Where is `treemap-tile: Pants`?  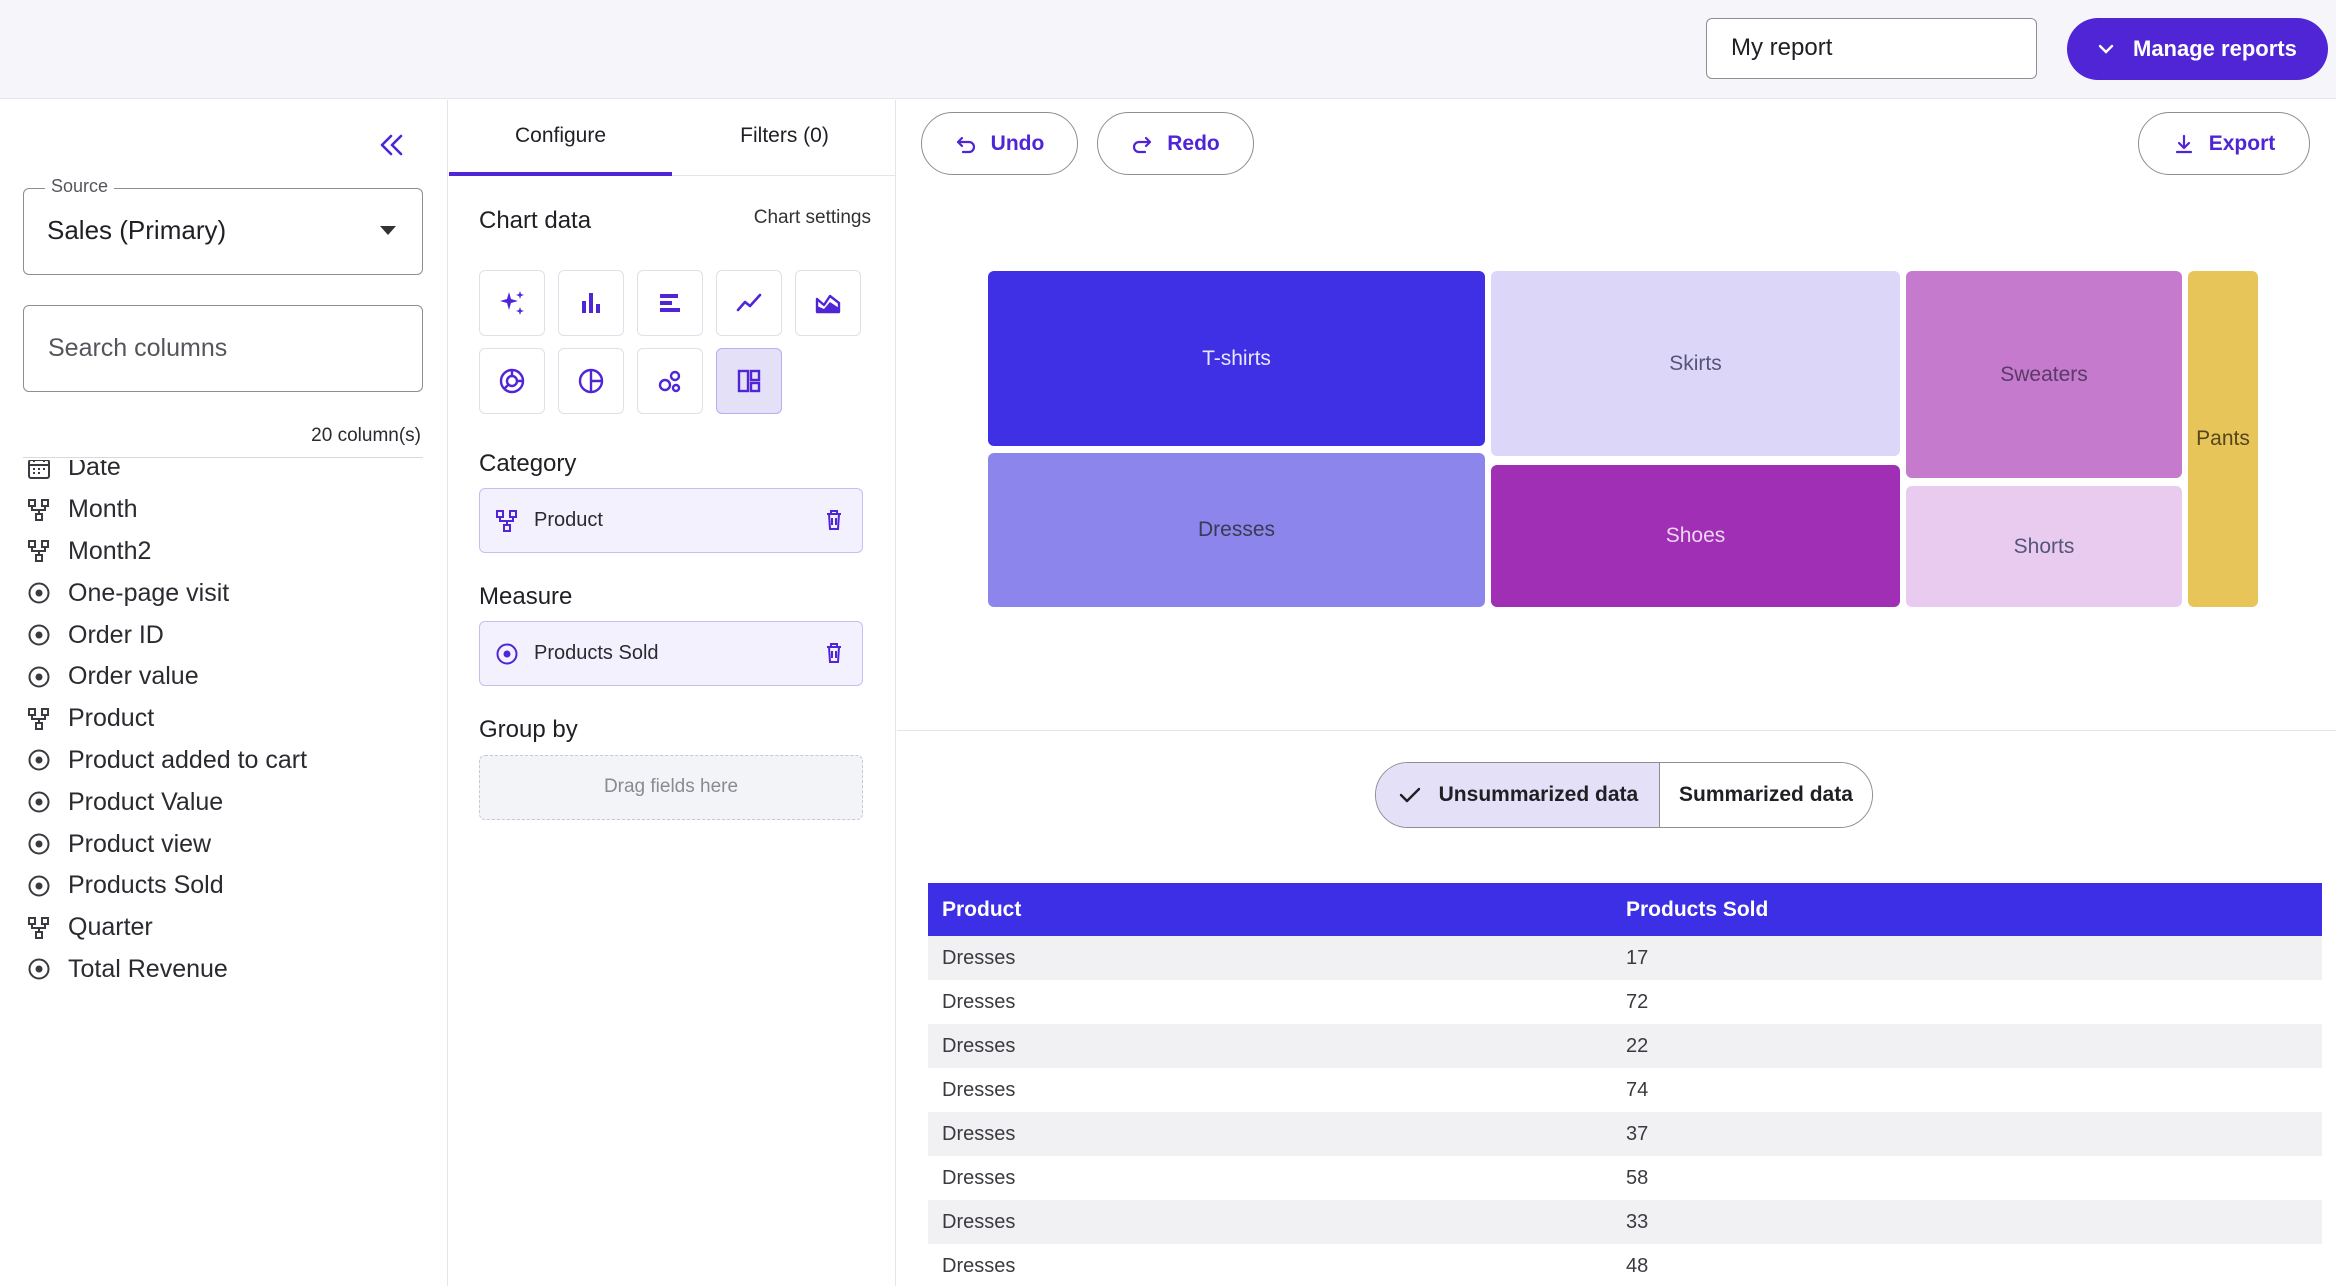 treemap-tile: Pants is located at coordinates (2223, 439).